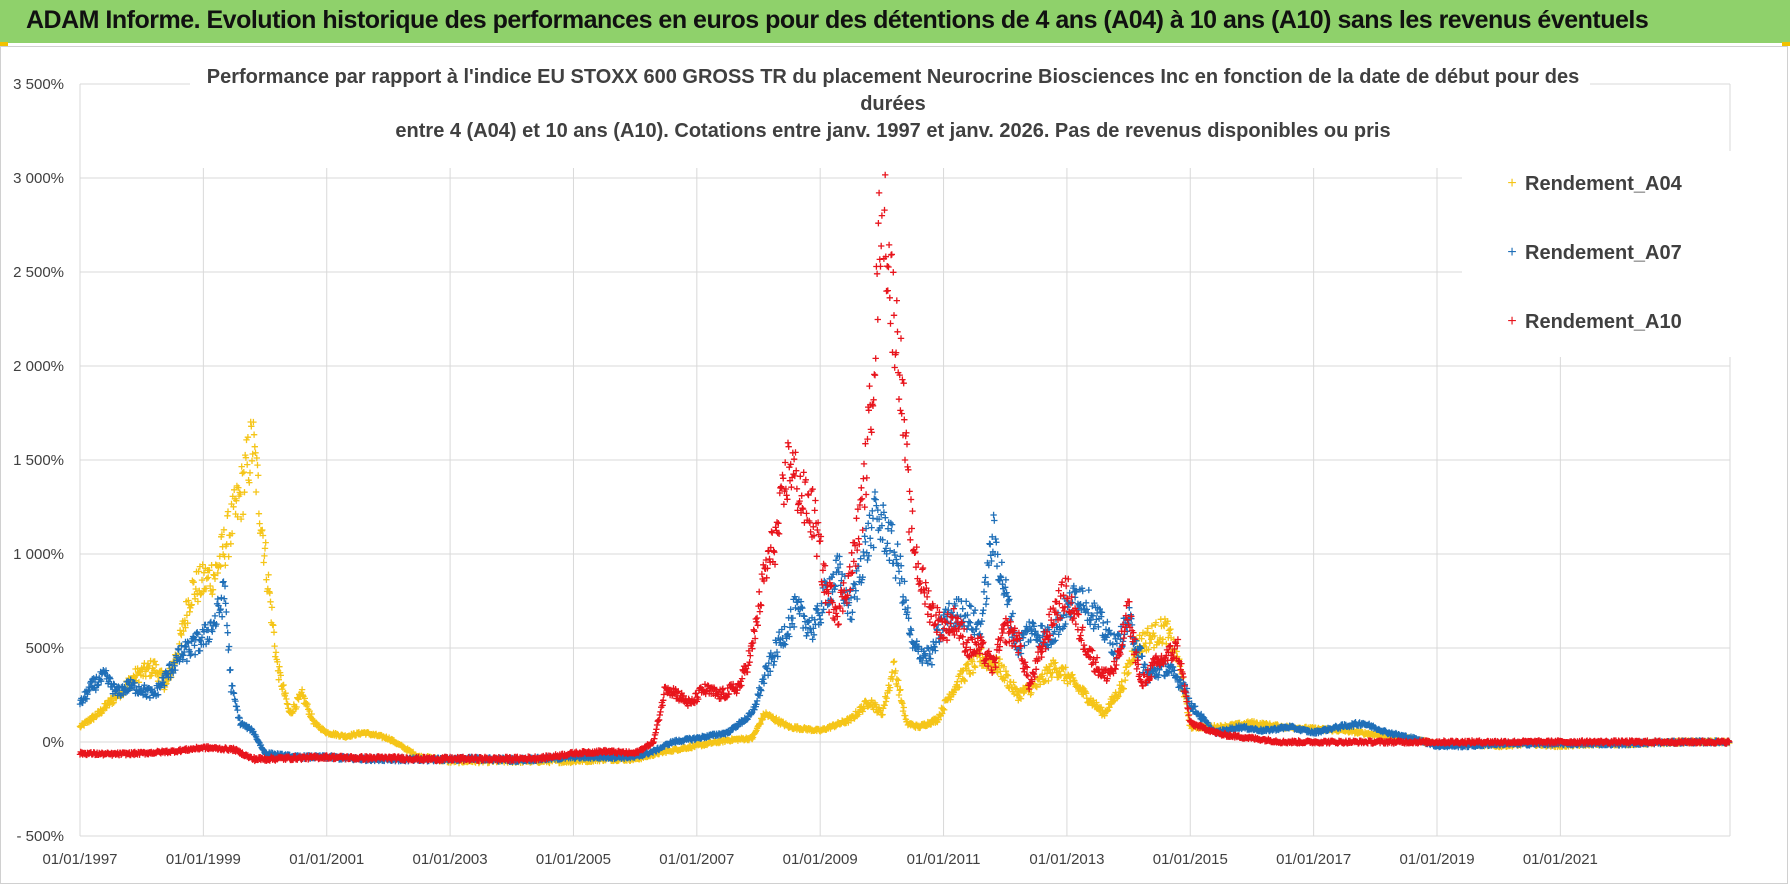 This screenshot has width=1790, height=886. I want to click on y-tick-label: 0%, so click(53, 742).